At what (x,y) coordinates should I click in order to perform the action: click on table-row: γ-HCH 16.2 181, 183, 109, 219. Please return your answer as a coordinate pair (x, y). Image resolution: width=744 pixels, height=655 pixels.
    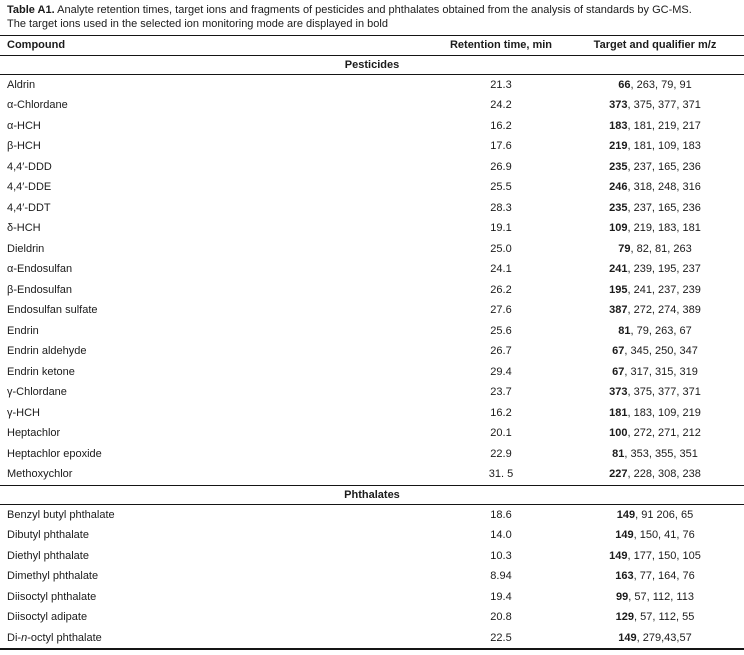
    Looking at the image, I should click on (372, 413).